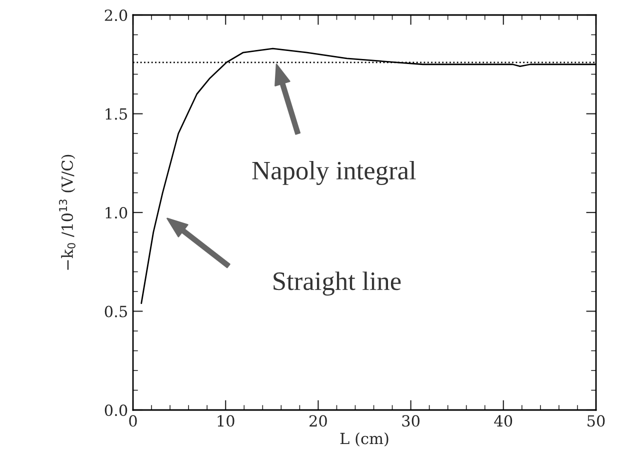 This screenshot has width=617, height=462. What do you see at coordinates (318, 421) in the screenshot?
I see `x-tick-label: 20` at bounding box center [318, 421].